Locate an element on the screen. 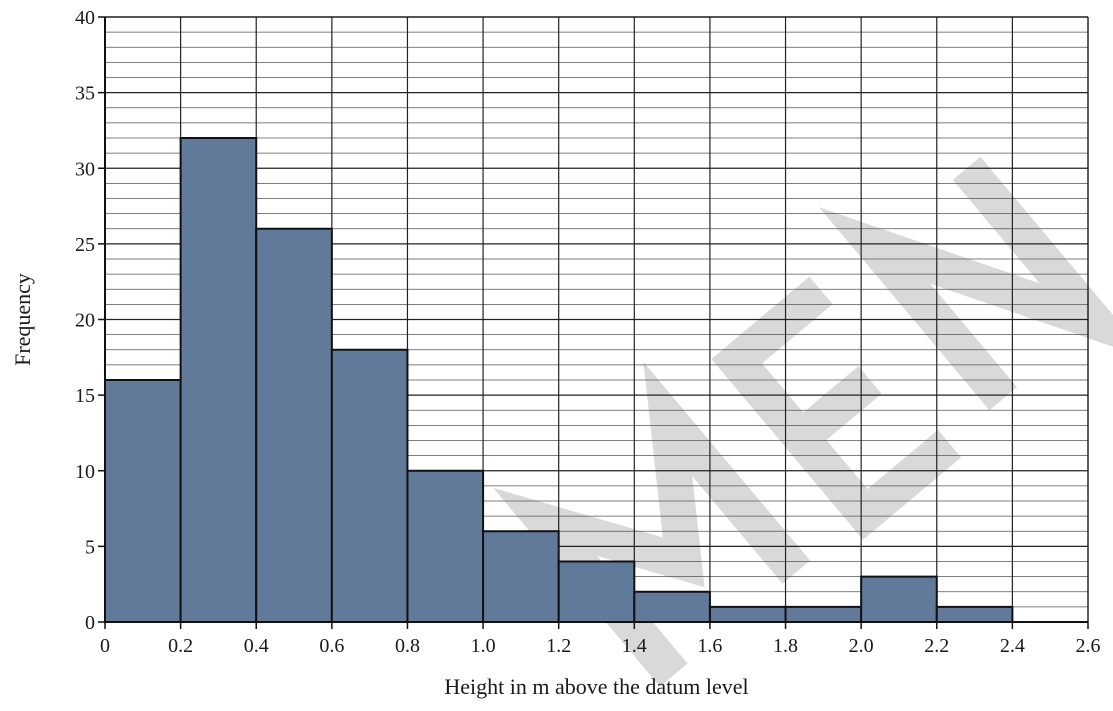 The width and height of the screenshot is (1113, 711). y-tick-label: 20 is located at coordinates (85, 321).